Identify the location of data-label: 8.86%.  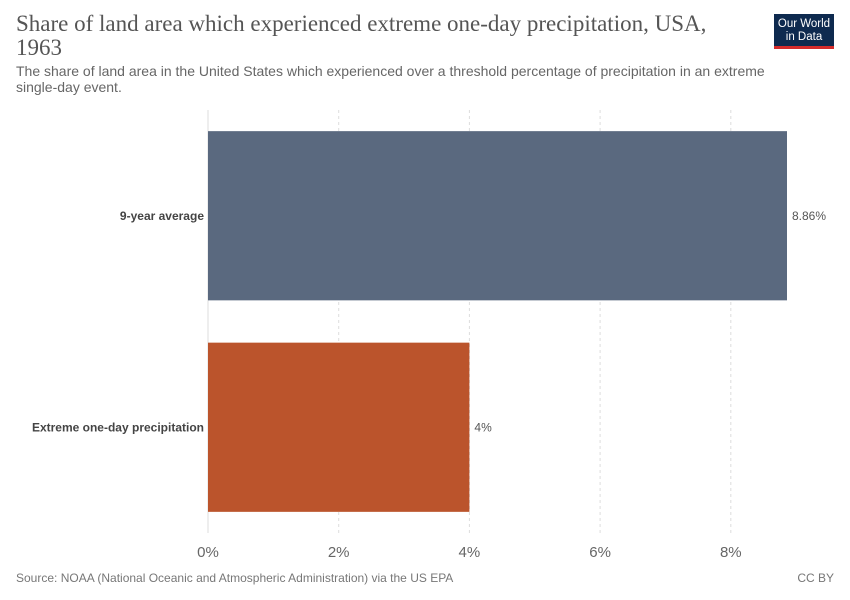
(809, 216).